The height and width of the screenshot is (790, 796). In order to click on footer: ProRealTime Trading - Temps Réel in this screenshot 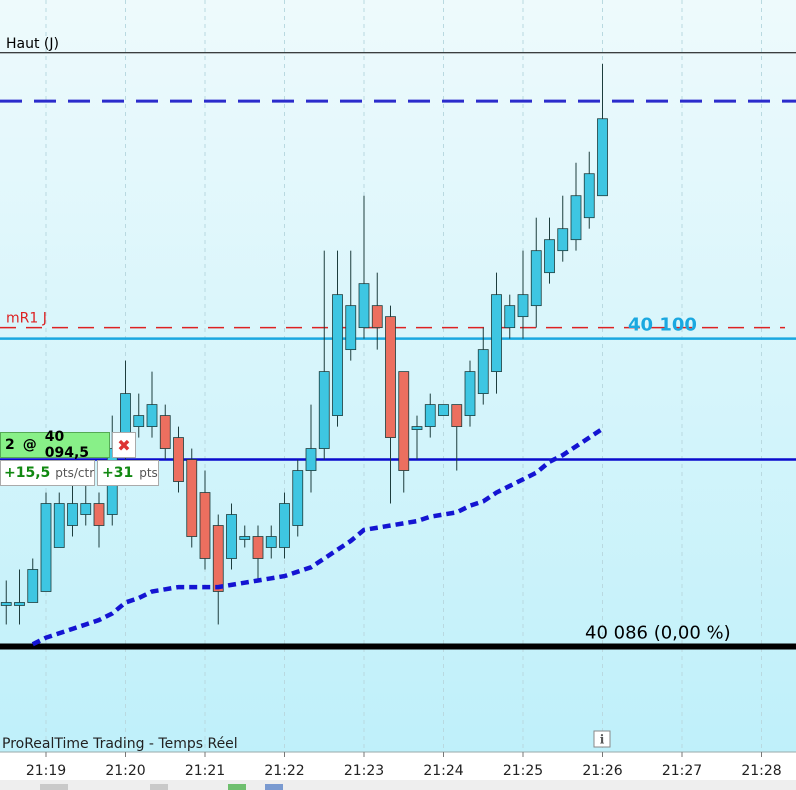, I will do `click(120, 744)`.